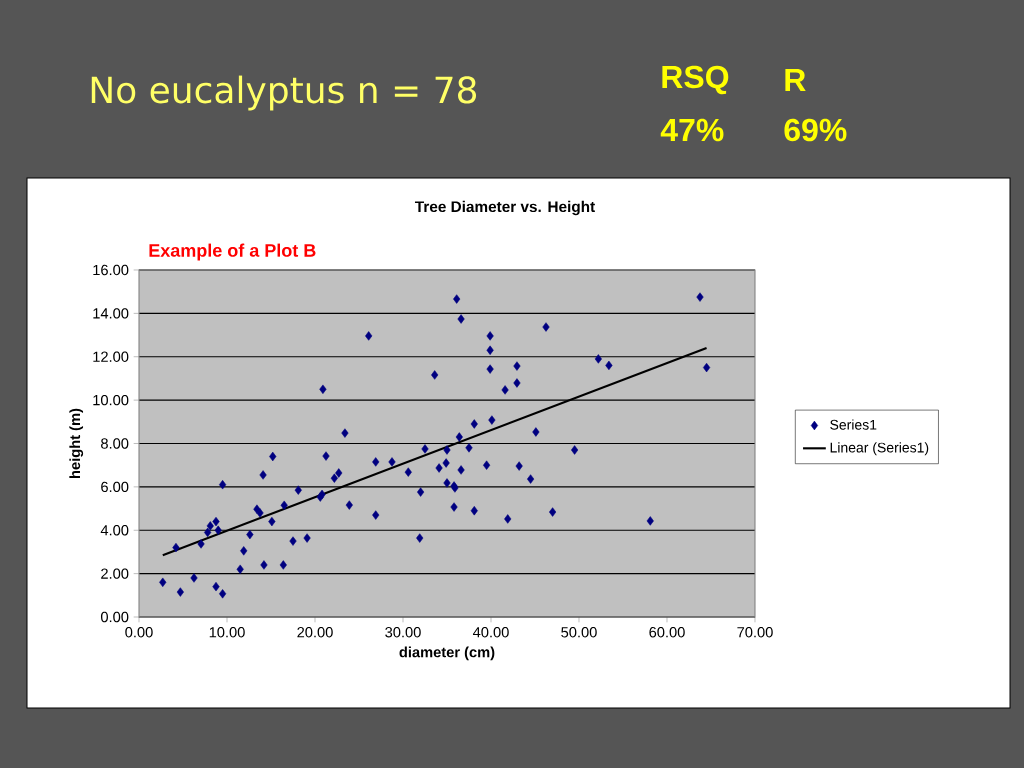  What do you see at coordinates (755, 632) in the screenshot?
I see `x-tick-label: 70.00` at bounding box center [755, 632].